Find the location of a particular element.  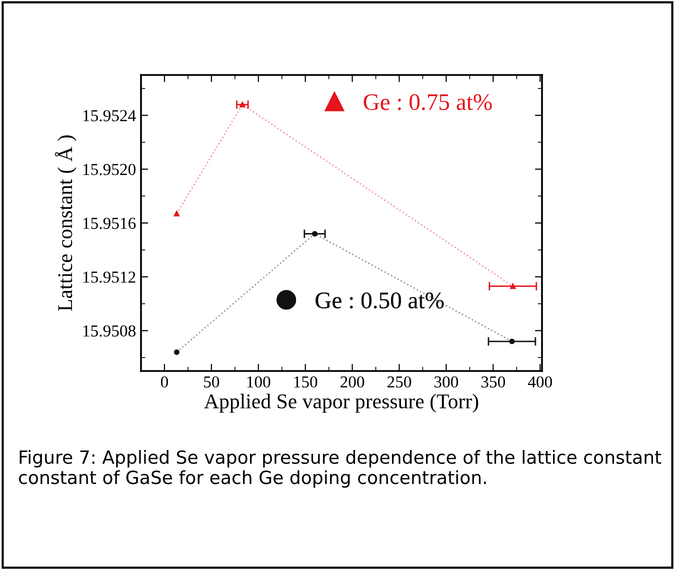

x-tick-label: 400 is located at coordinates (540, 382).